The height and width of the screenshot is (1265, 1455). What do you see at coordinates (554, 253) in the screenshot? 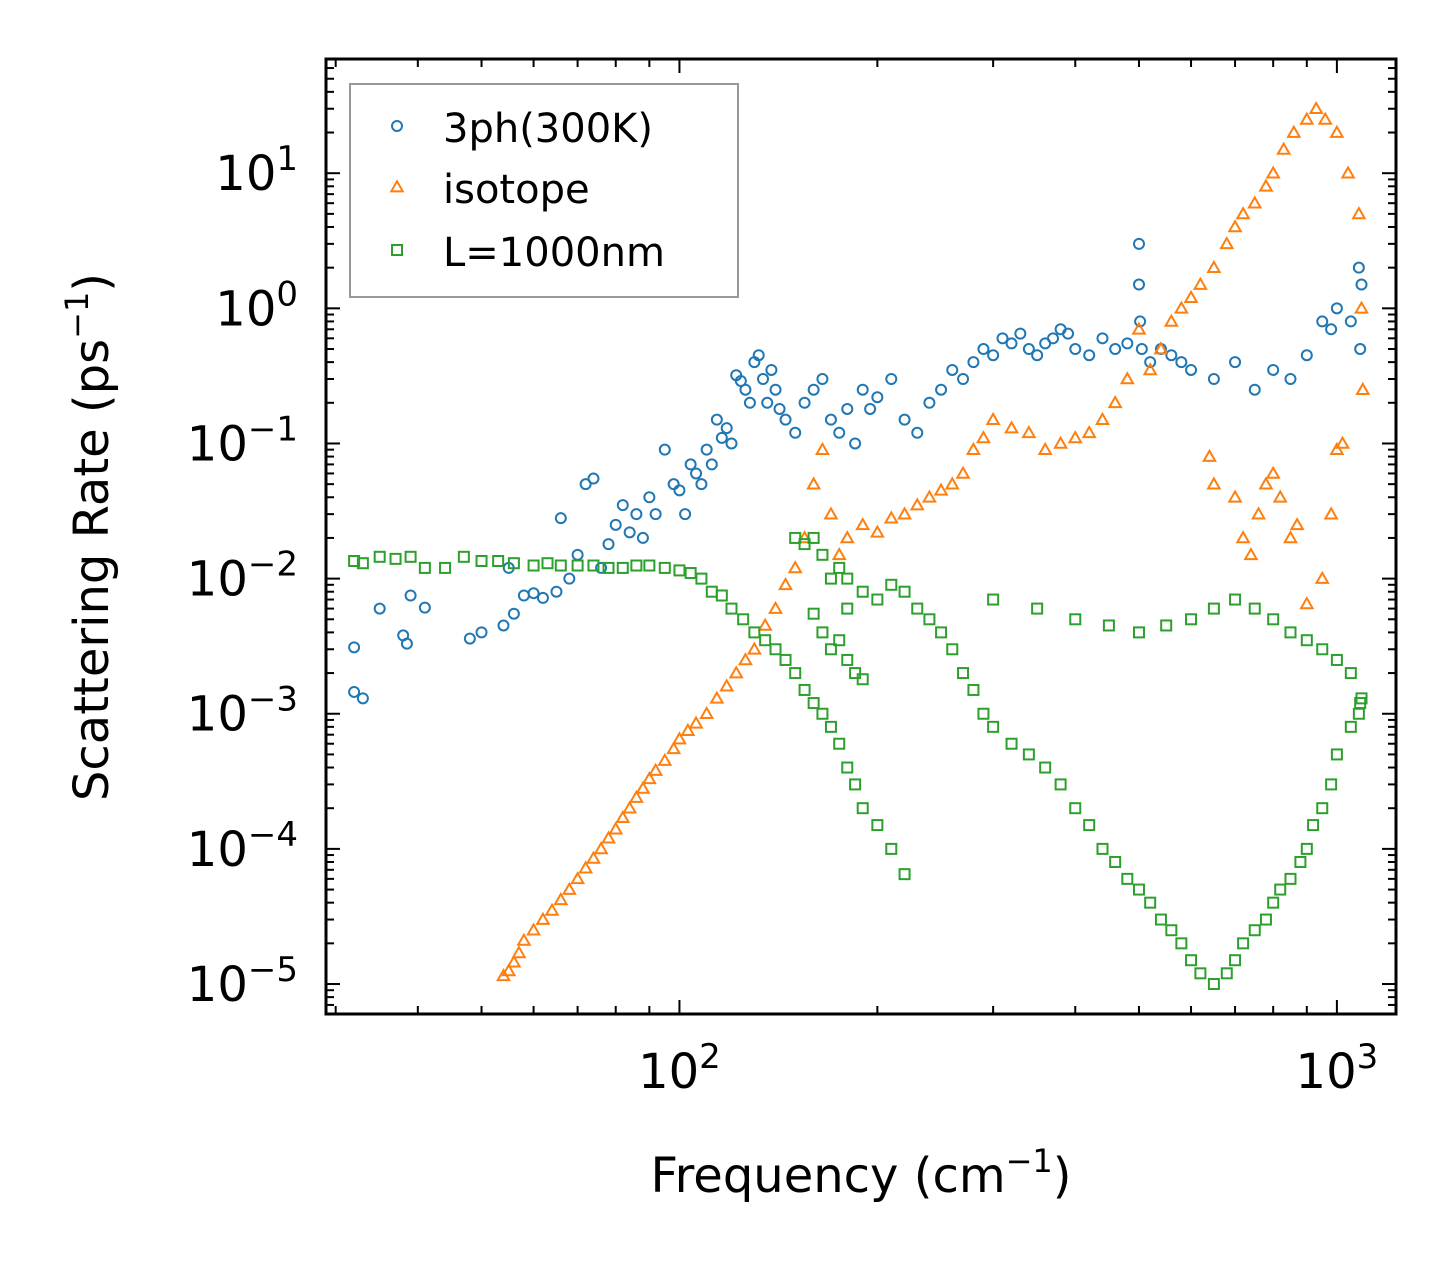
I see `legend-label-3: L=1000nm` at bounding box center [554, 253].